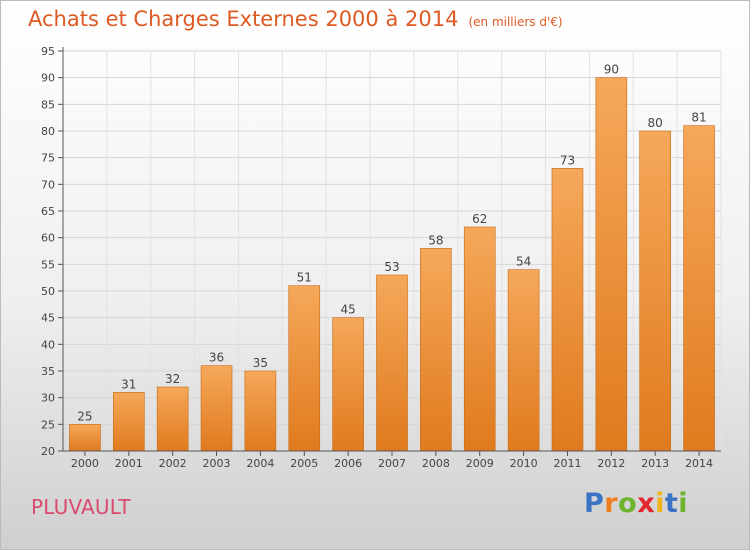 Image resolution: width=750 pixels, height=550 pixels. Describe the element at coordinates (48, 51) in the screenshot. I see `y-tick-label: 95` at that location.